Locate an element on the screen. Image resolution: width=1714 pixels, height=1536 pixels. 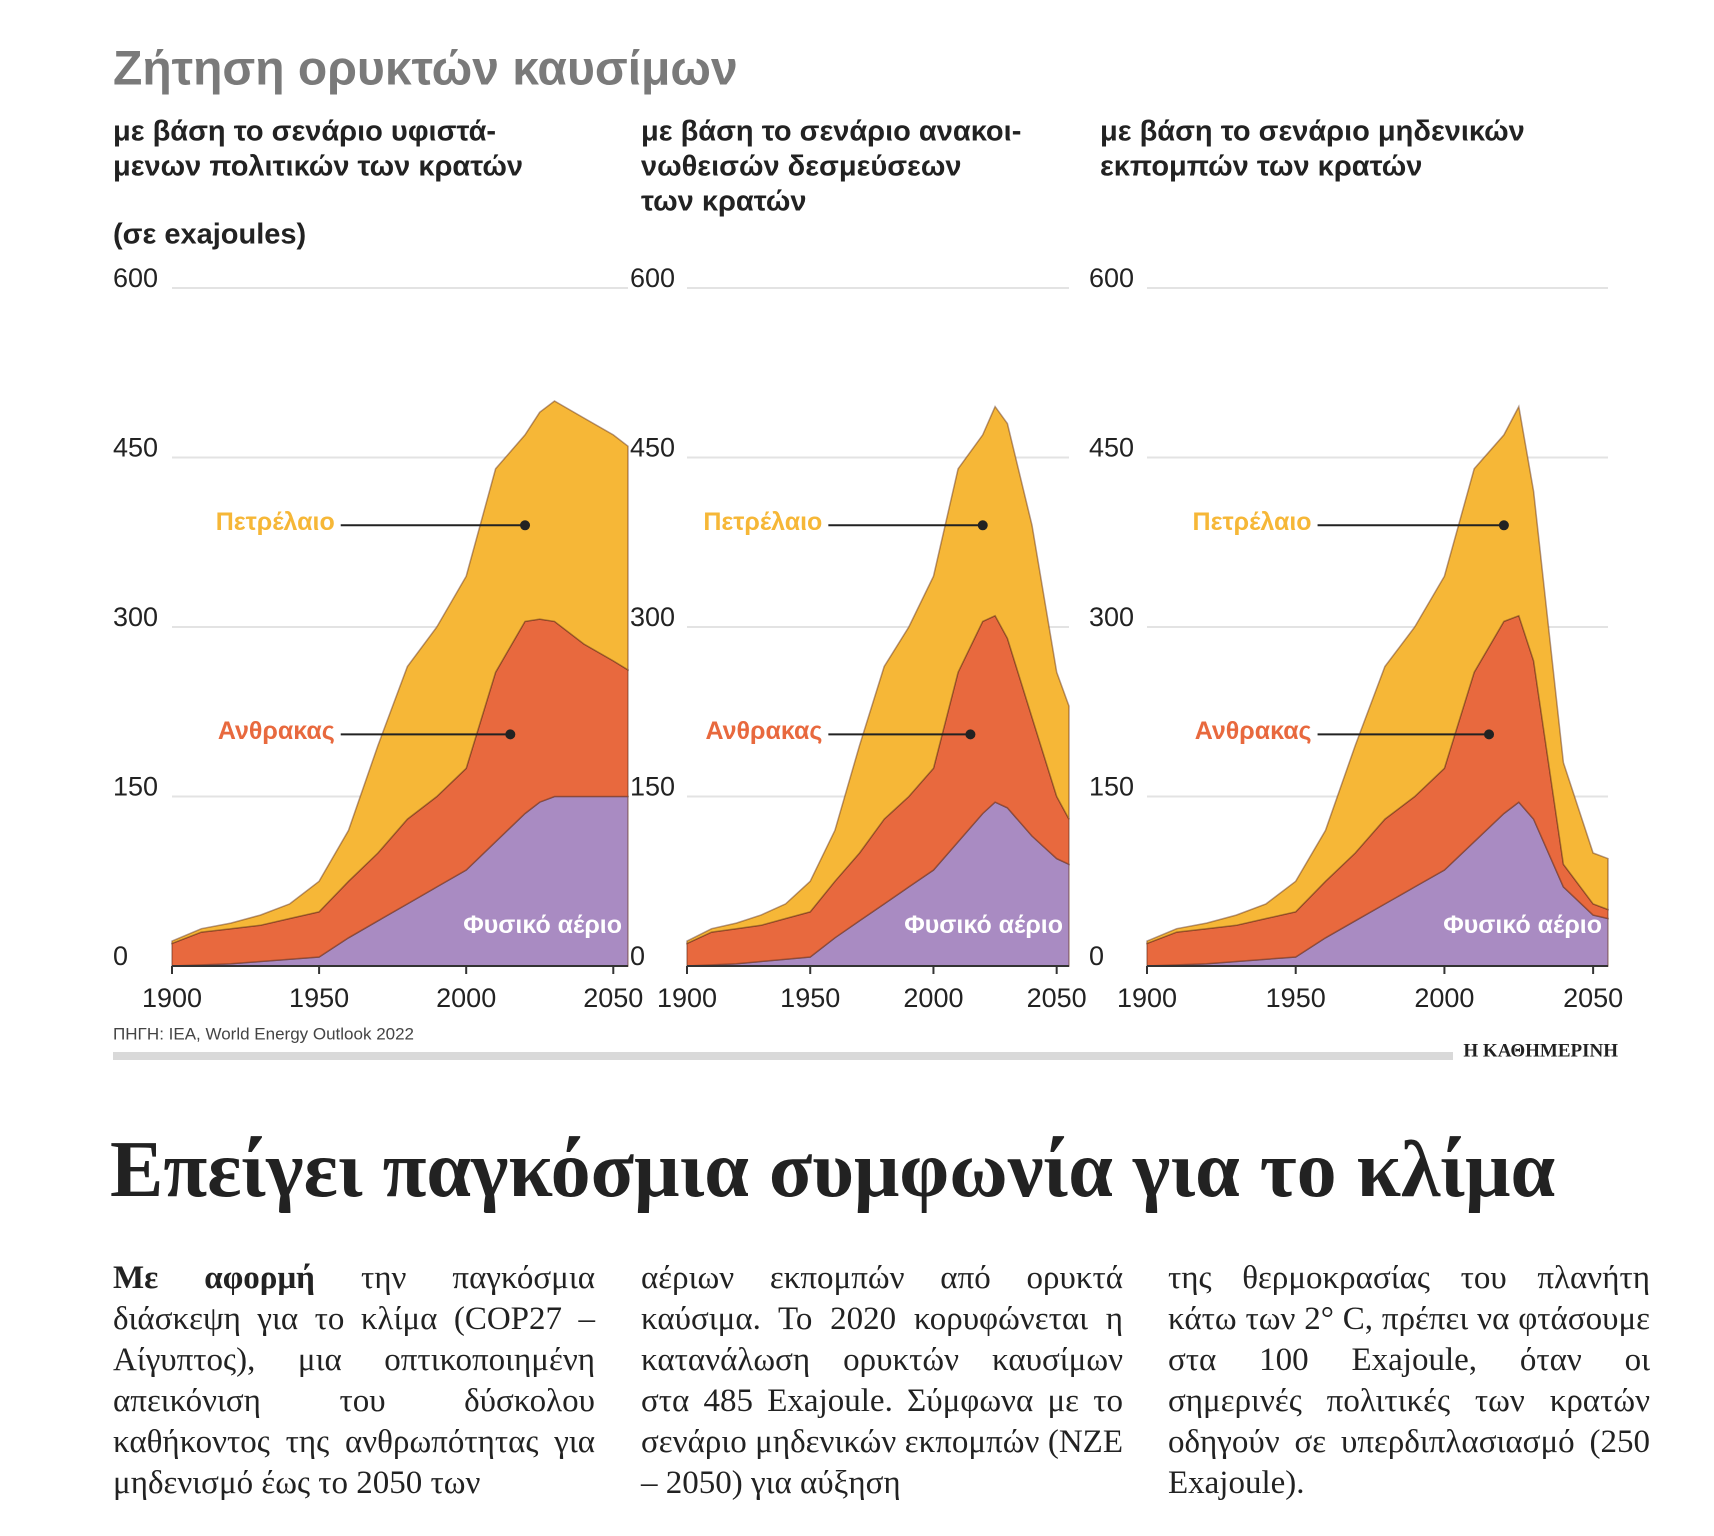
source: ΠΗΓΗ: IEA, World Energy Outlook 2022 is located at coordinates (263, 1033).